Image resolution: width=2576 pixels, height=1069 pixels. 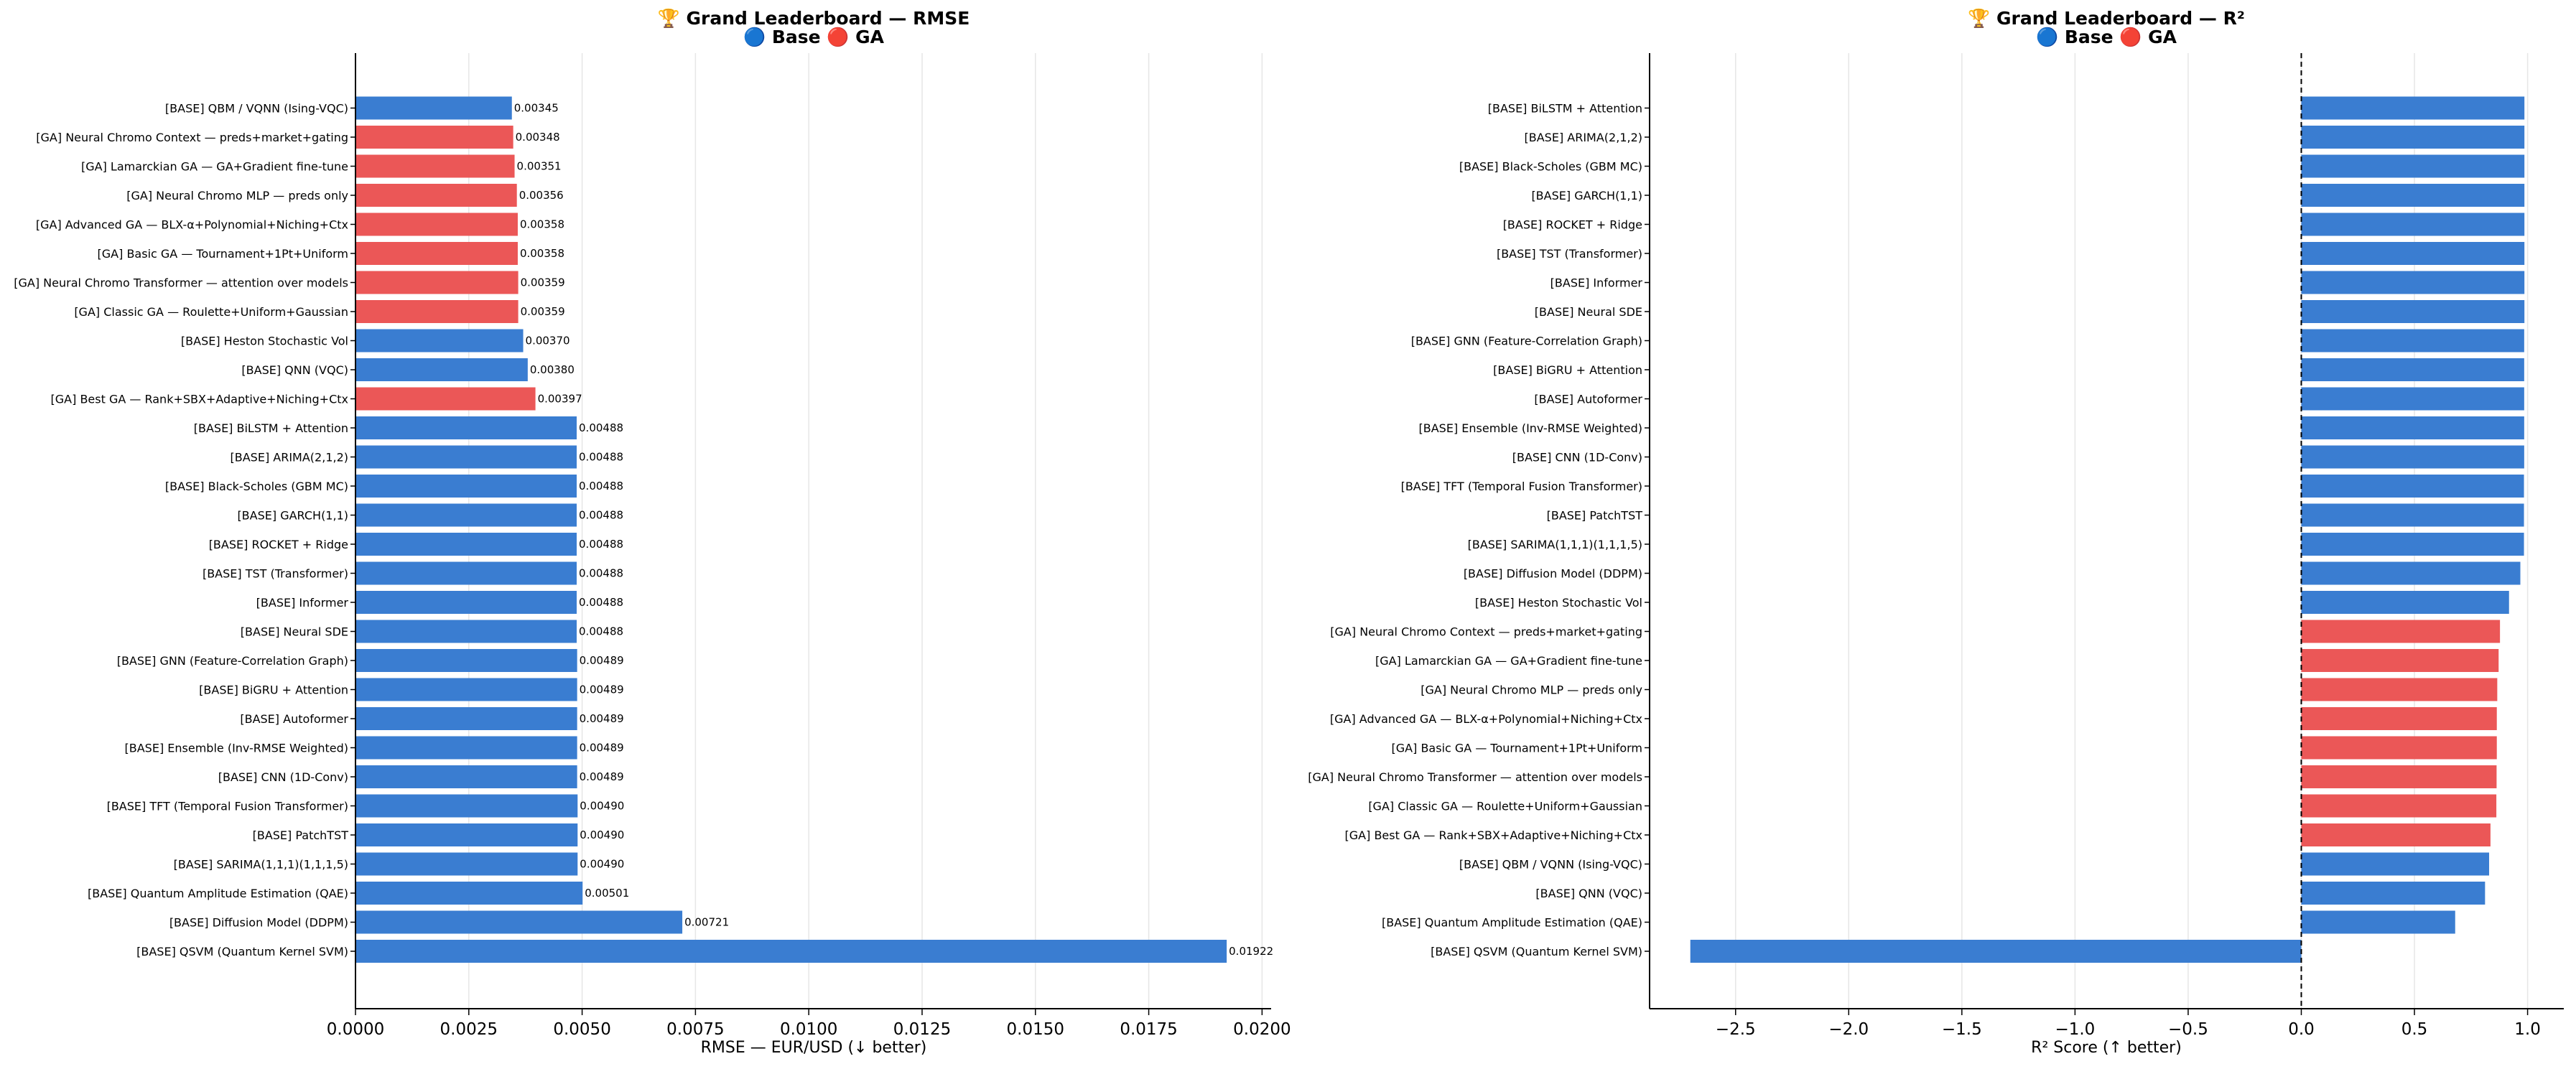 I want to click on rmse-category-label: [BASE] Informer, so click(x=302, y=603).